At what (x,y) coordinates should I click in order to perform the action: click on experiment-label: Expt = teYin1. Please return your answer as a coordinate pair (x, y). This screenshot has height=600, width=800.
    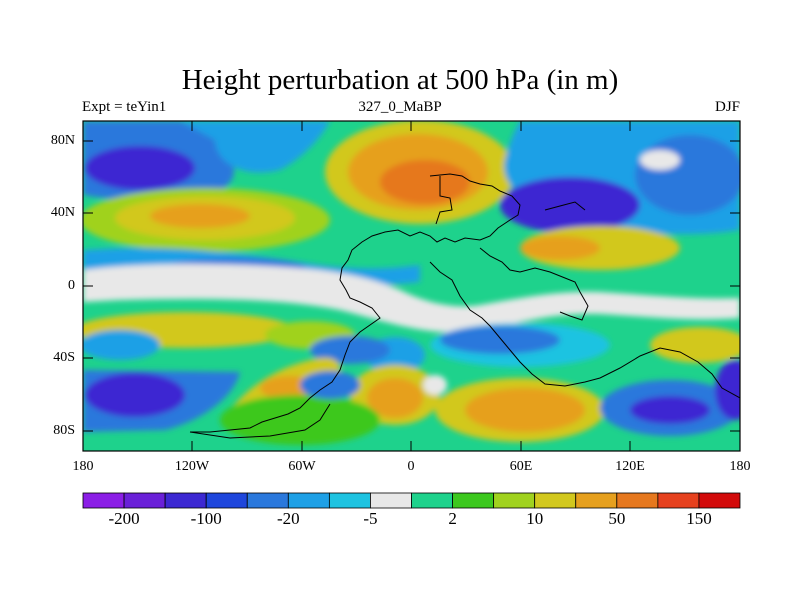
    Looking at the image, I should click on (124, 107).